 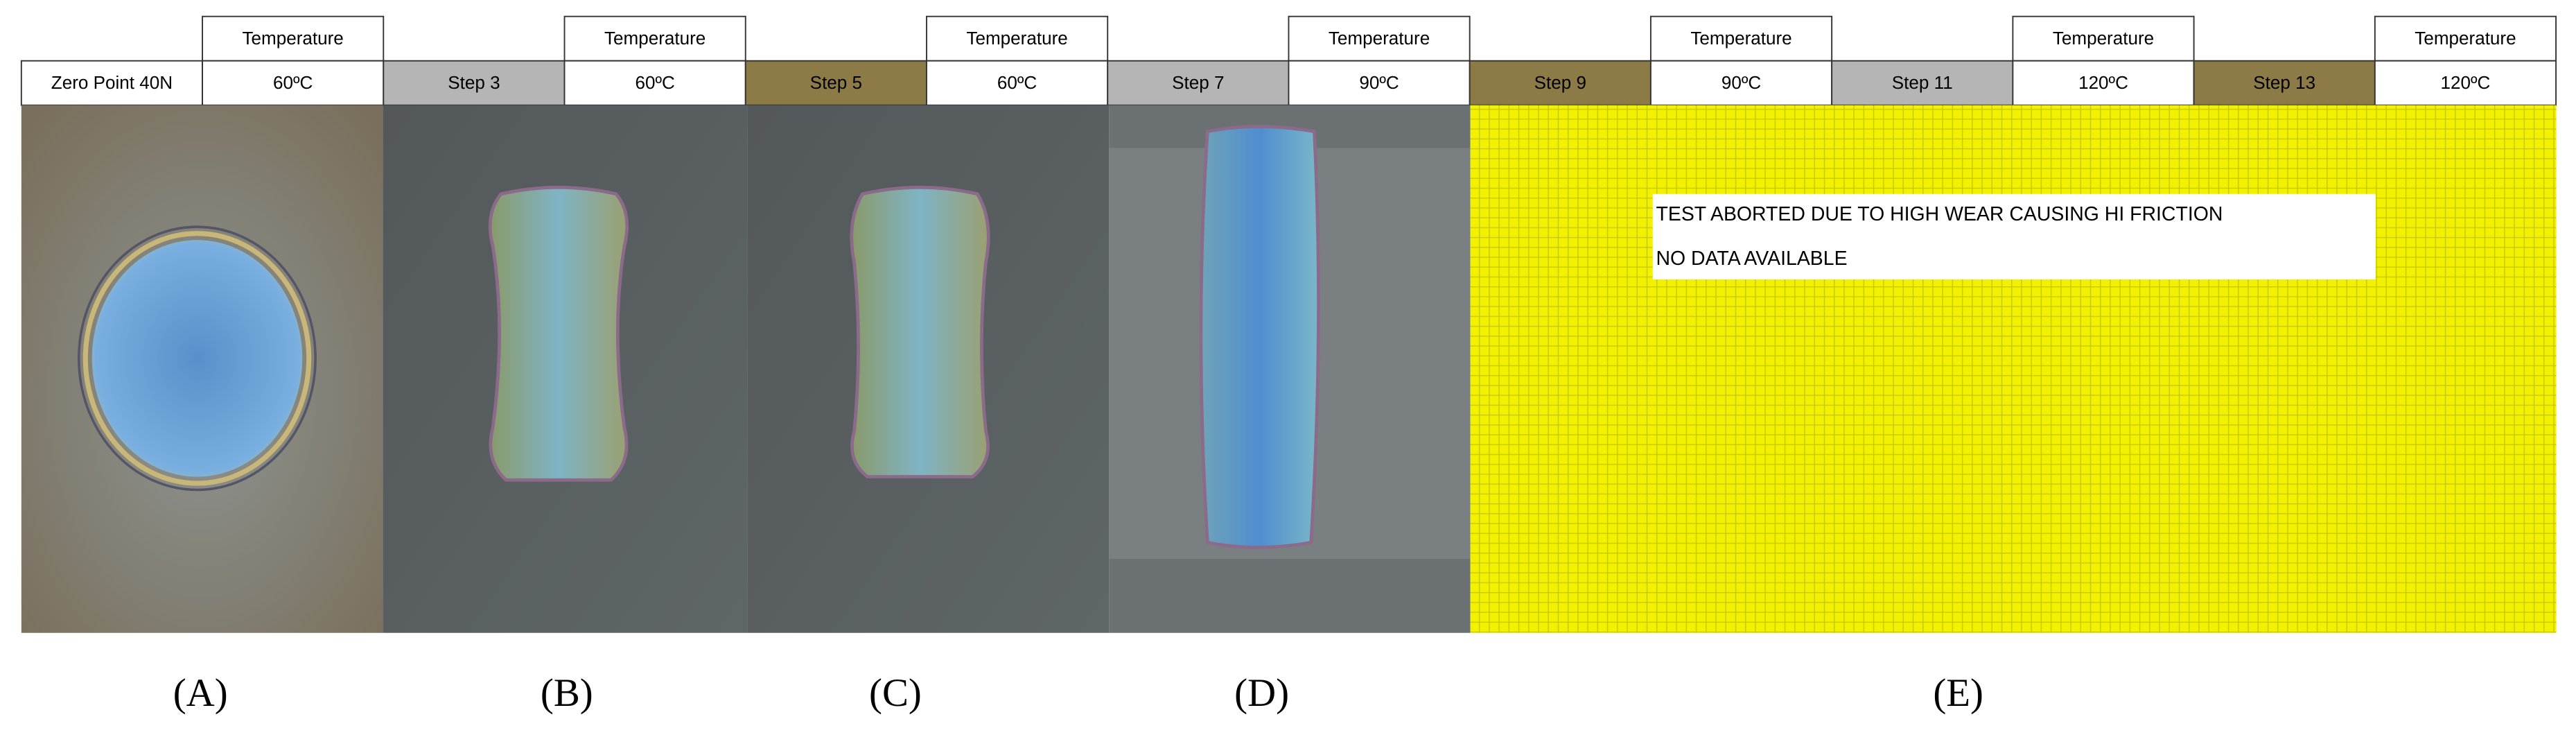 I want to click on step-label: Step 7, so click(x=1198, y=82).